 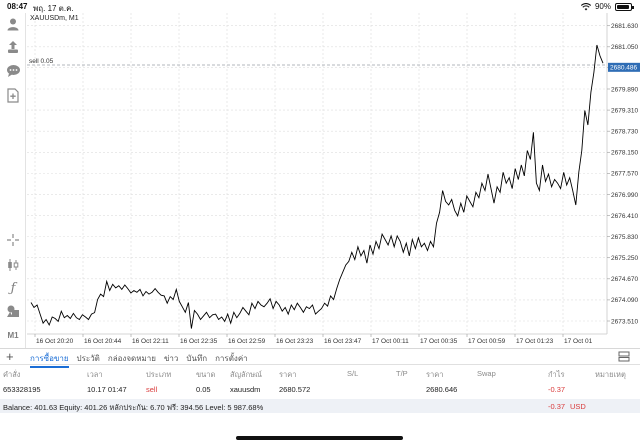 I want to click on current-price-marker, so click(x=624, y=67).